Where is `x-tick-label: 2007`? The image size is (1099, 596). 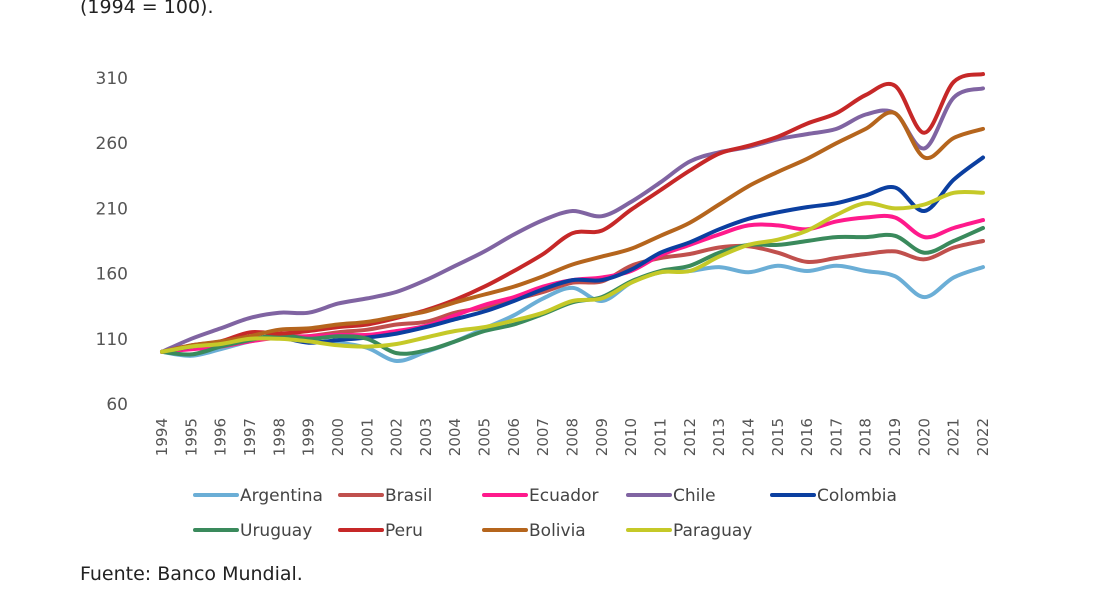
x-tick-label: 2007 is located at coordinates (543, 437).